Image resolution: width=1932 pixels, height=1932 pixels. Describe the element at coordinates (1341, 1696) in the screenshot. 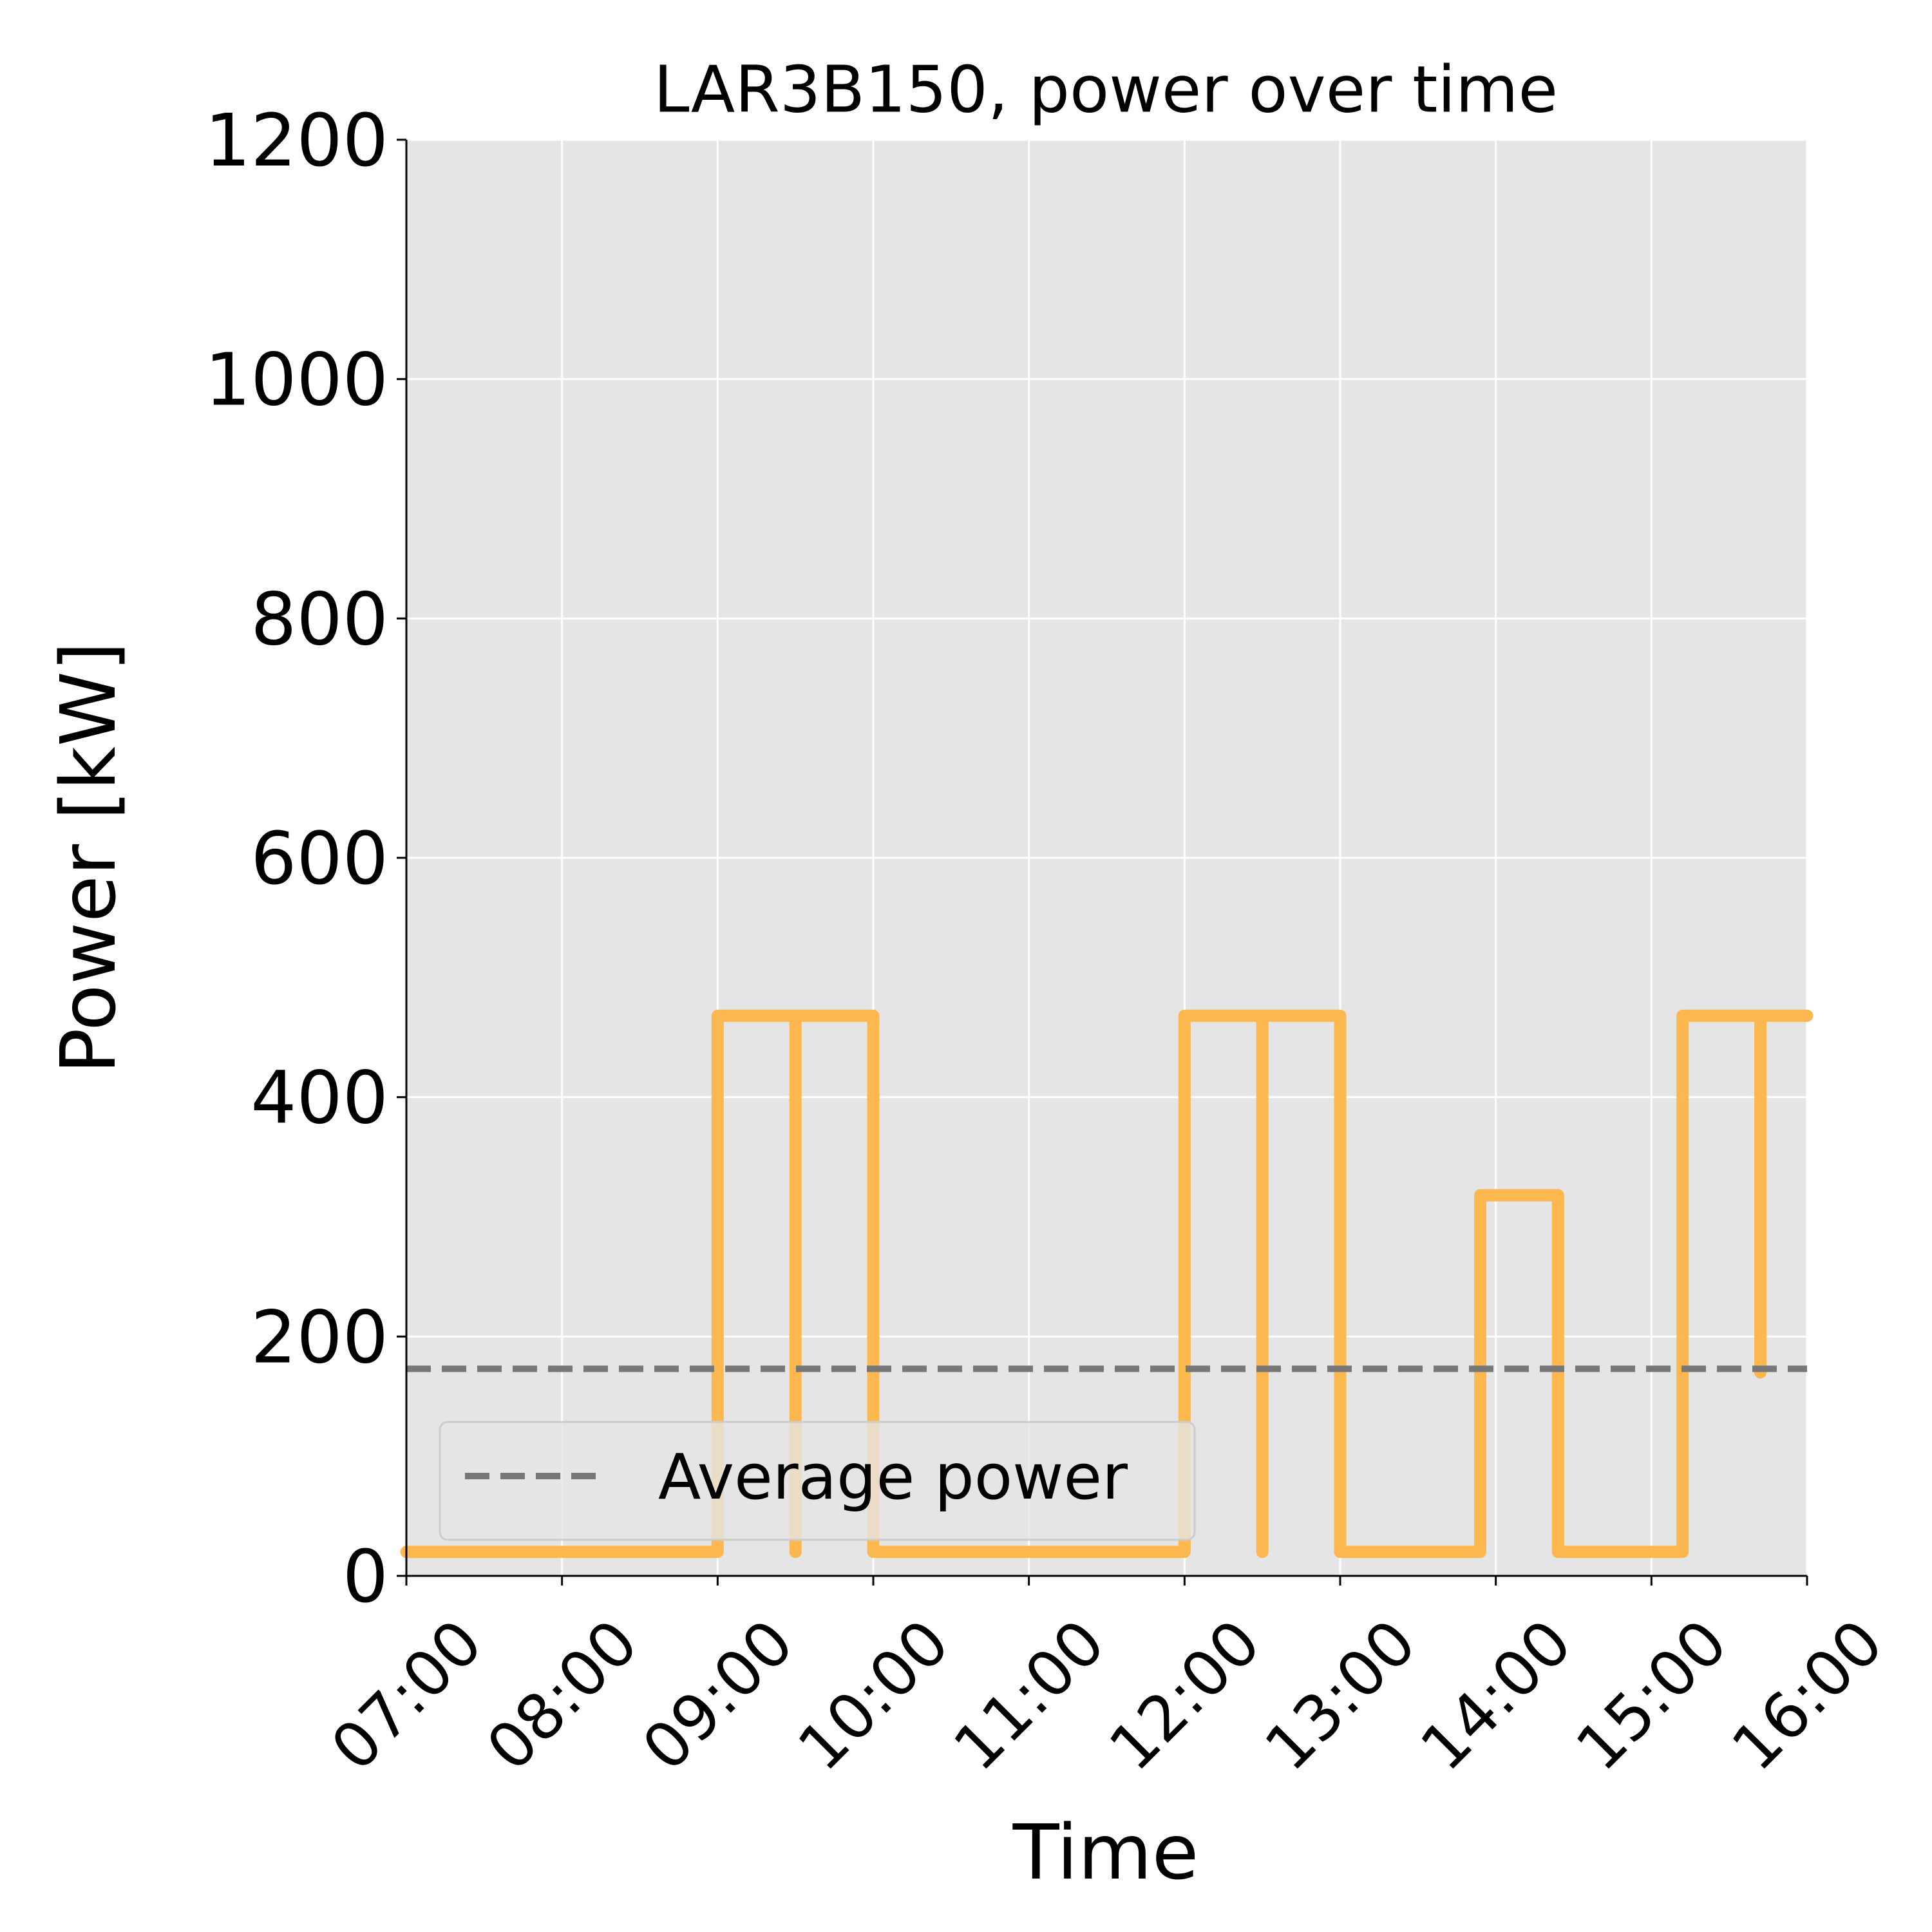

I see `x-tick-label: 13:00` at that location.